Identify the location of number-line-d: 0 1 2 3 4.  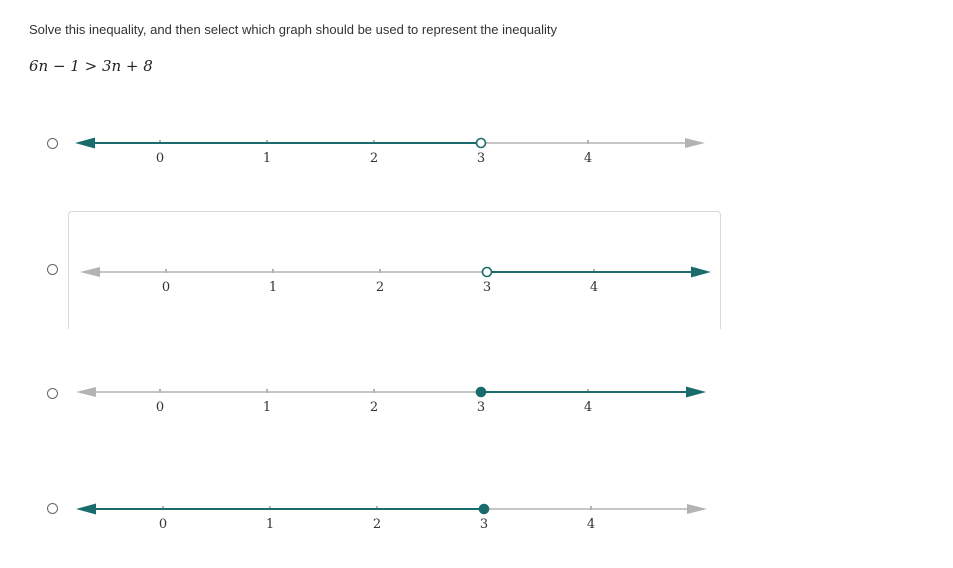
(391, 517).